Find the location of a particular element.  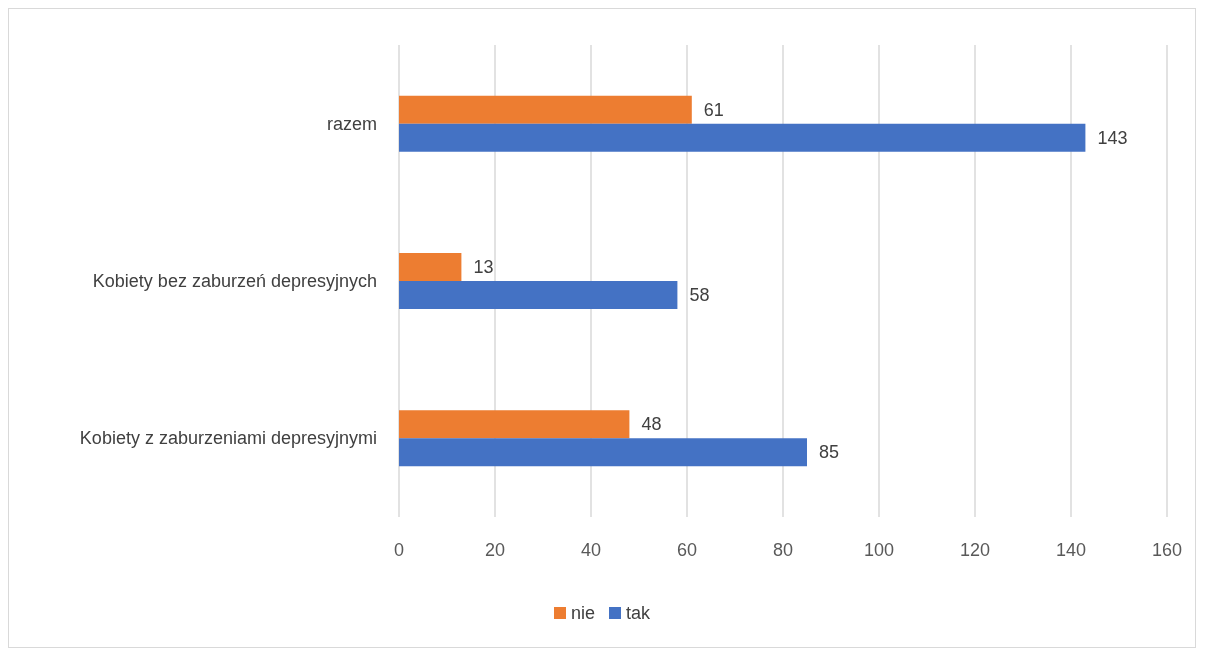

y-tick-label: Kobiety z zaburzeniami depresyjnymi is located at coordinates (228, 438).